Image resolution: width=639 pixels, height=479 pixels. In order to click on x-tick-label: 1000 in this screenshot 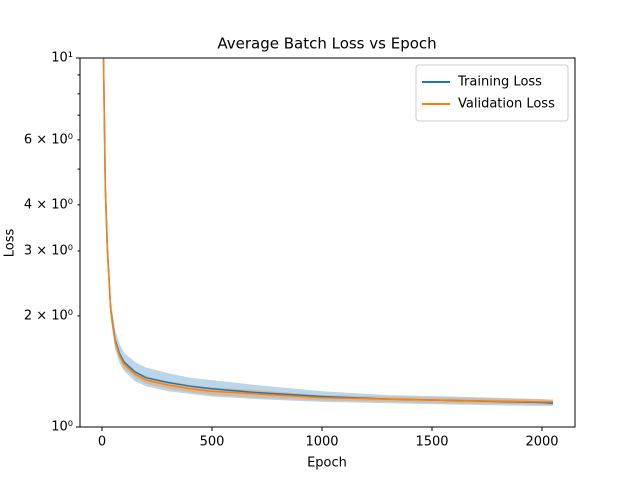, I will do `click(321, 442)`.